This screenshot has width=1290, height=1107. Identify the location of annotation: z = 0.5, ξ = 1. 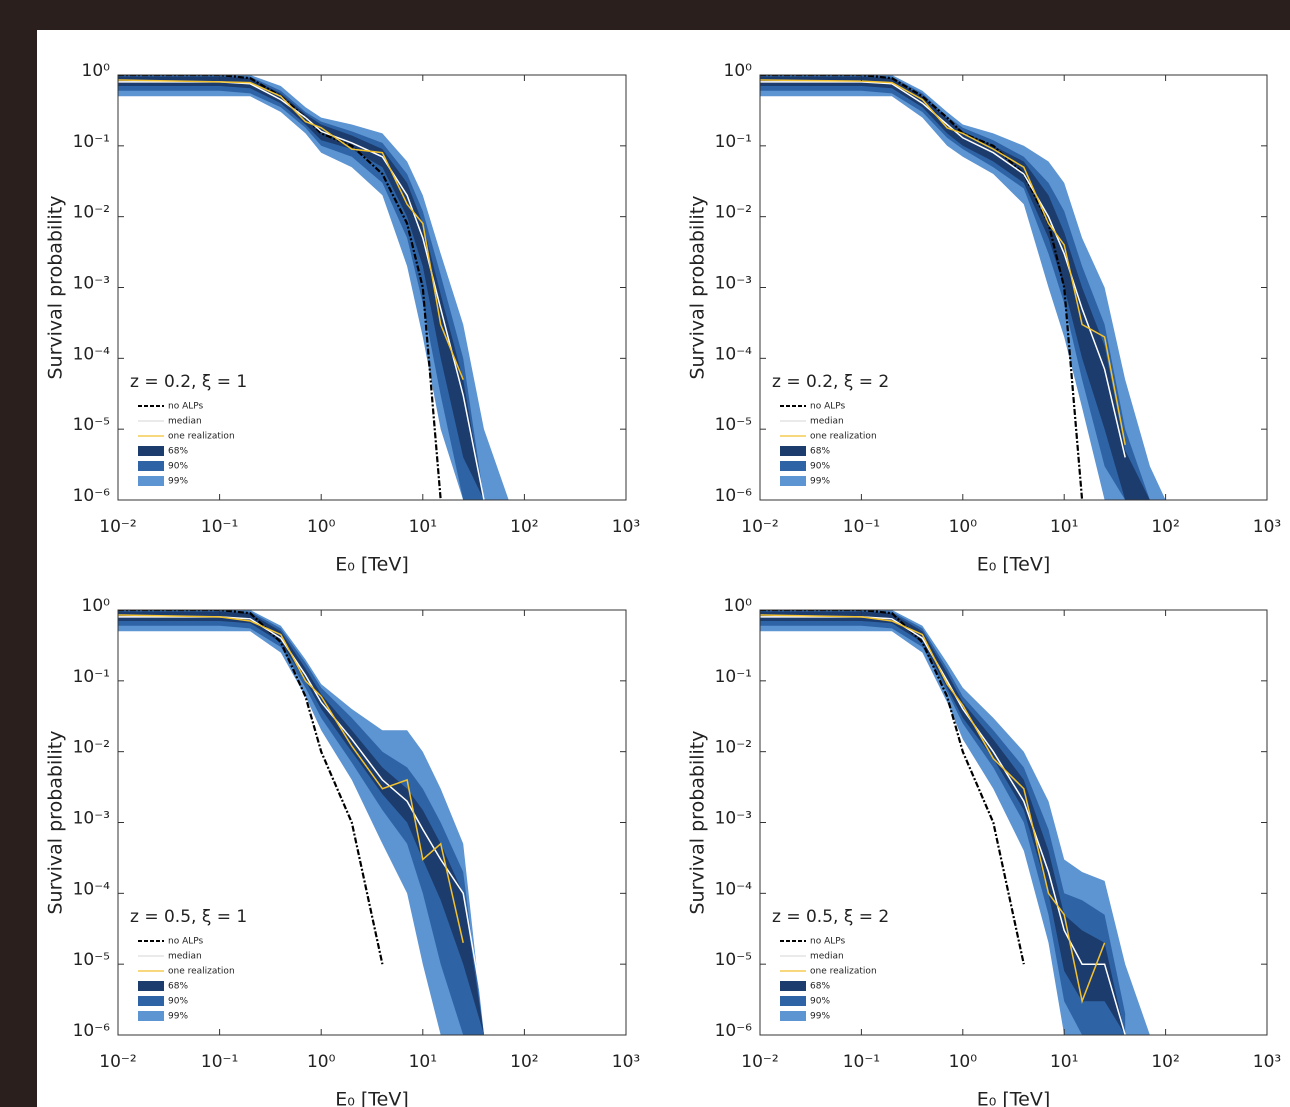
(188, 917).